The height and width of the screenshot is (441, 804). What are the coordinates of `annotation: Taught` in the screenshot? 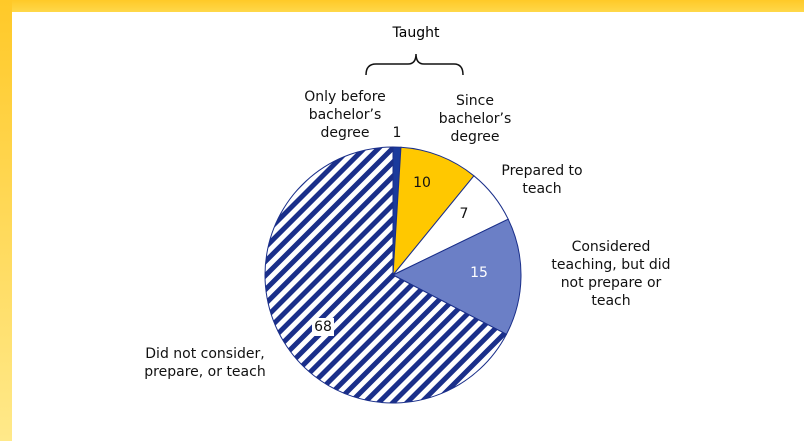 It's located at (416, 33).